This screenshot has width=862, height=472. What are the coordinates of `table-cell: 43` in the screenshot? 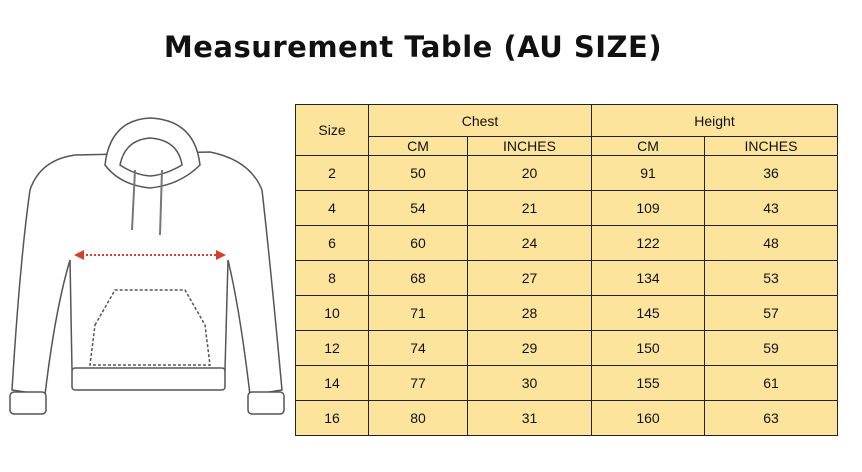 It's located at (771, 208).